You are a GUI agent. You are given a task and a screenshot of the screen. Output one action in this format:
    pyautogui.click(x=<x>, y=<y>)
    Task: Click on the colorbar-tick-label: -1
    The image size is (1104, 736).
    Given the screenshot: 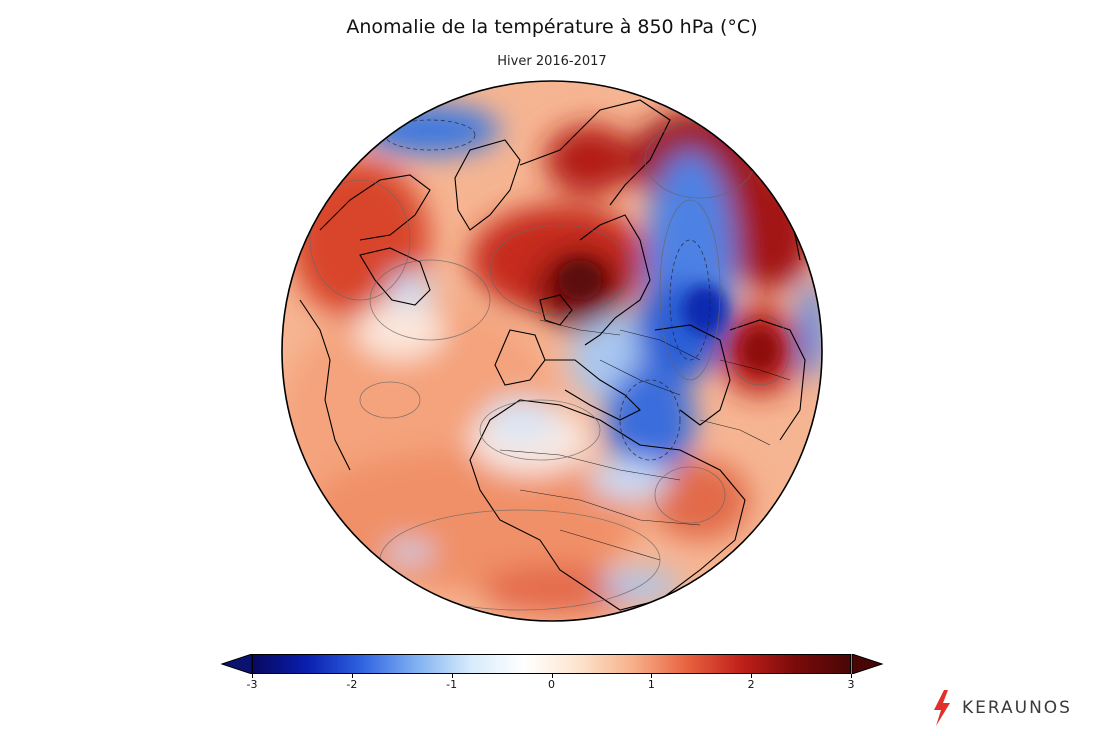 What is the action you would take?
    pyautogui.click(x=452, y=684)
    